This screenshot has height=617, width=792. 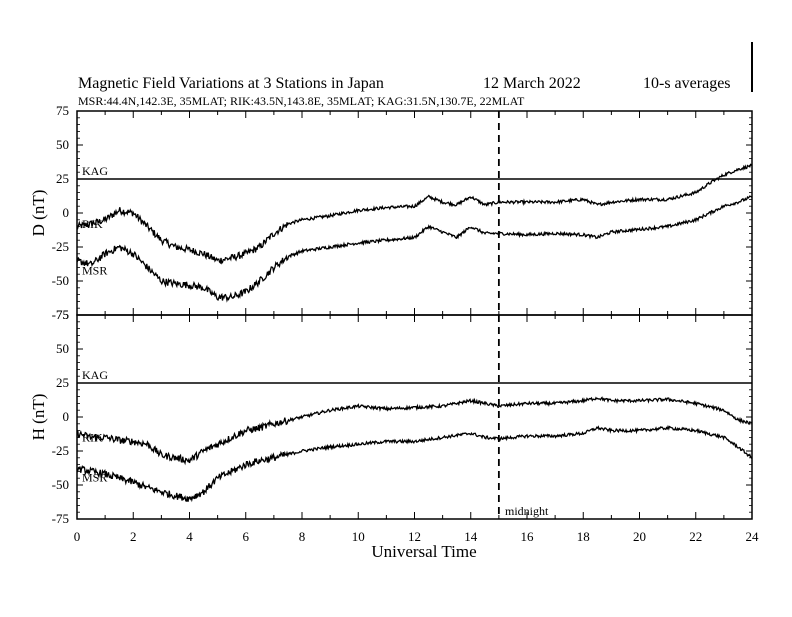 What do you see at coordinates (471, 536) in the screenshot?
I see `x-tick-label: 14` at bounding box center [471, 536].